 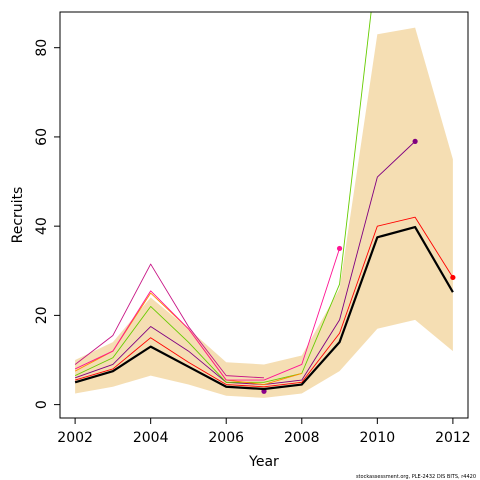 What do you see at coordinates (42, 226) in the screenshot?
I see `y-tick-label: 40` at bounding box center [42, 226].